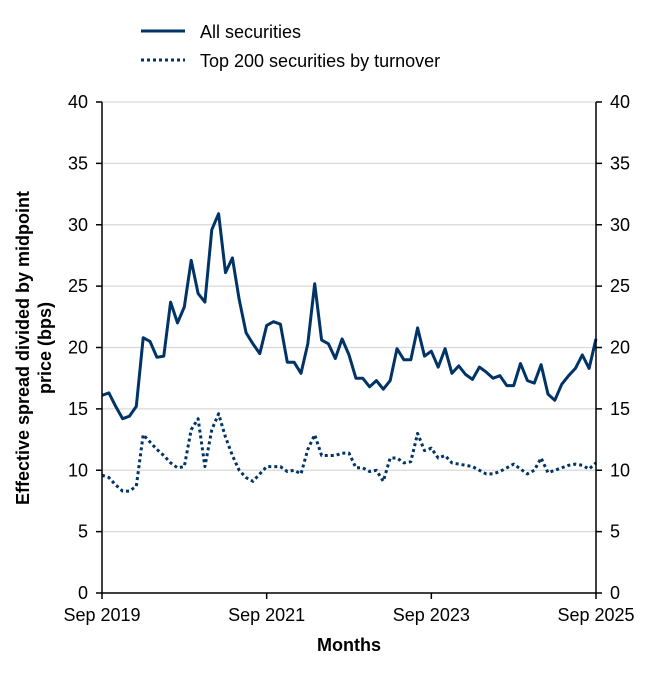  What do you see at coordinates (78, 225) in the screenshot?
I see `y-tick-label-left: 30` at bounding box center [78, 225].